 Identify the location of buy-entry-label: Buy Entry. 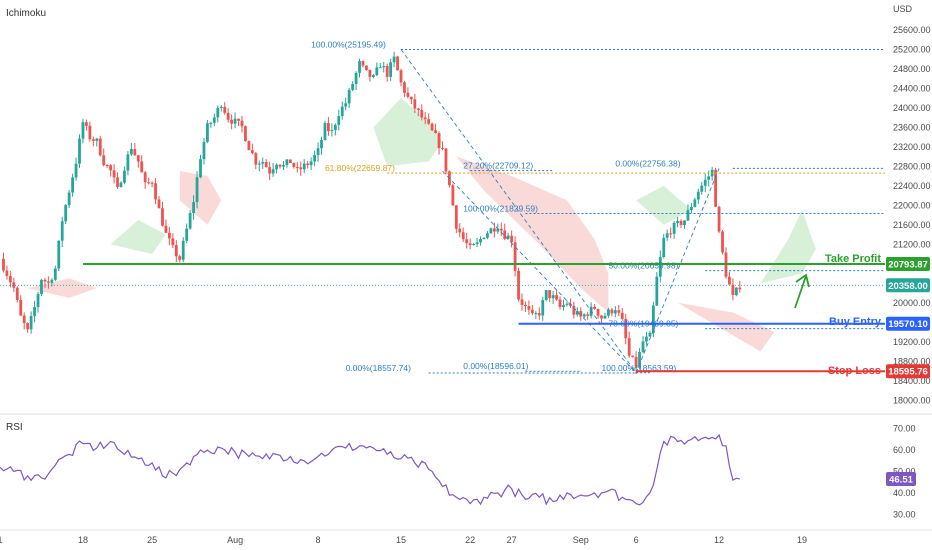
(855, 322).